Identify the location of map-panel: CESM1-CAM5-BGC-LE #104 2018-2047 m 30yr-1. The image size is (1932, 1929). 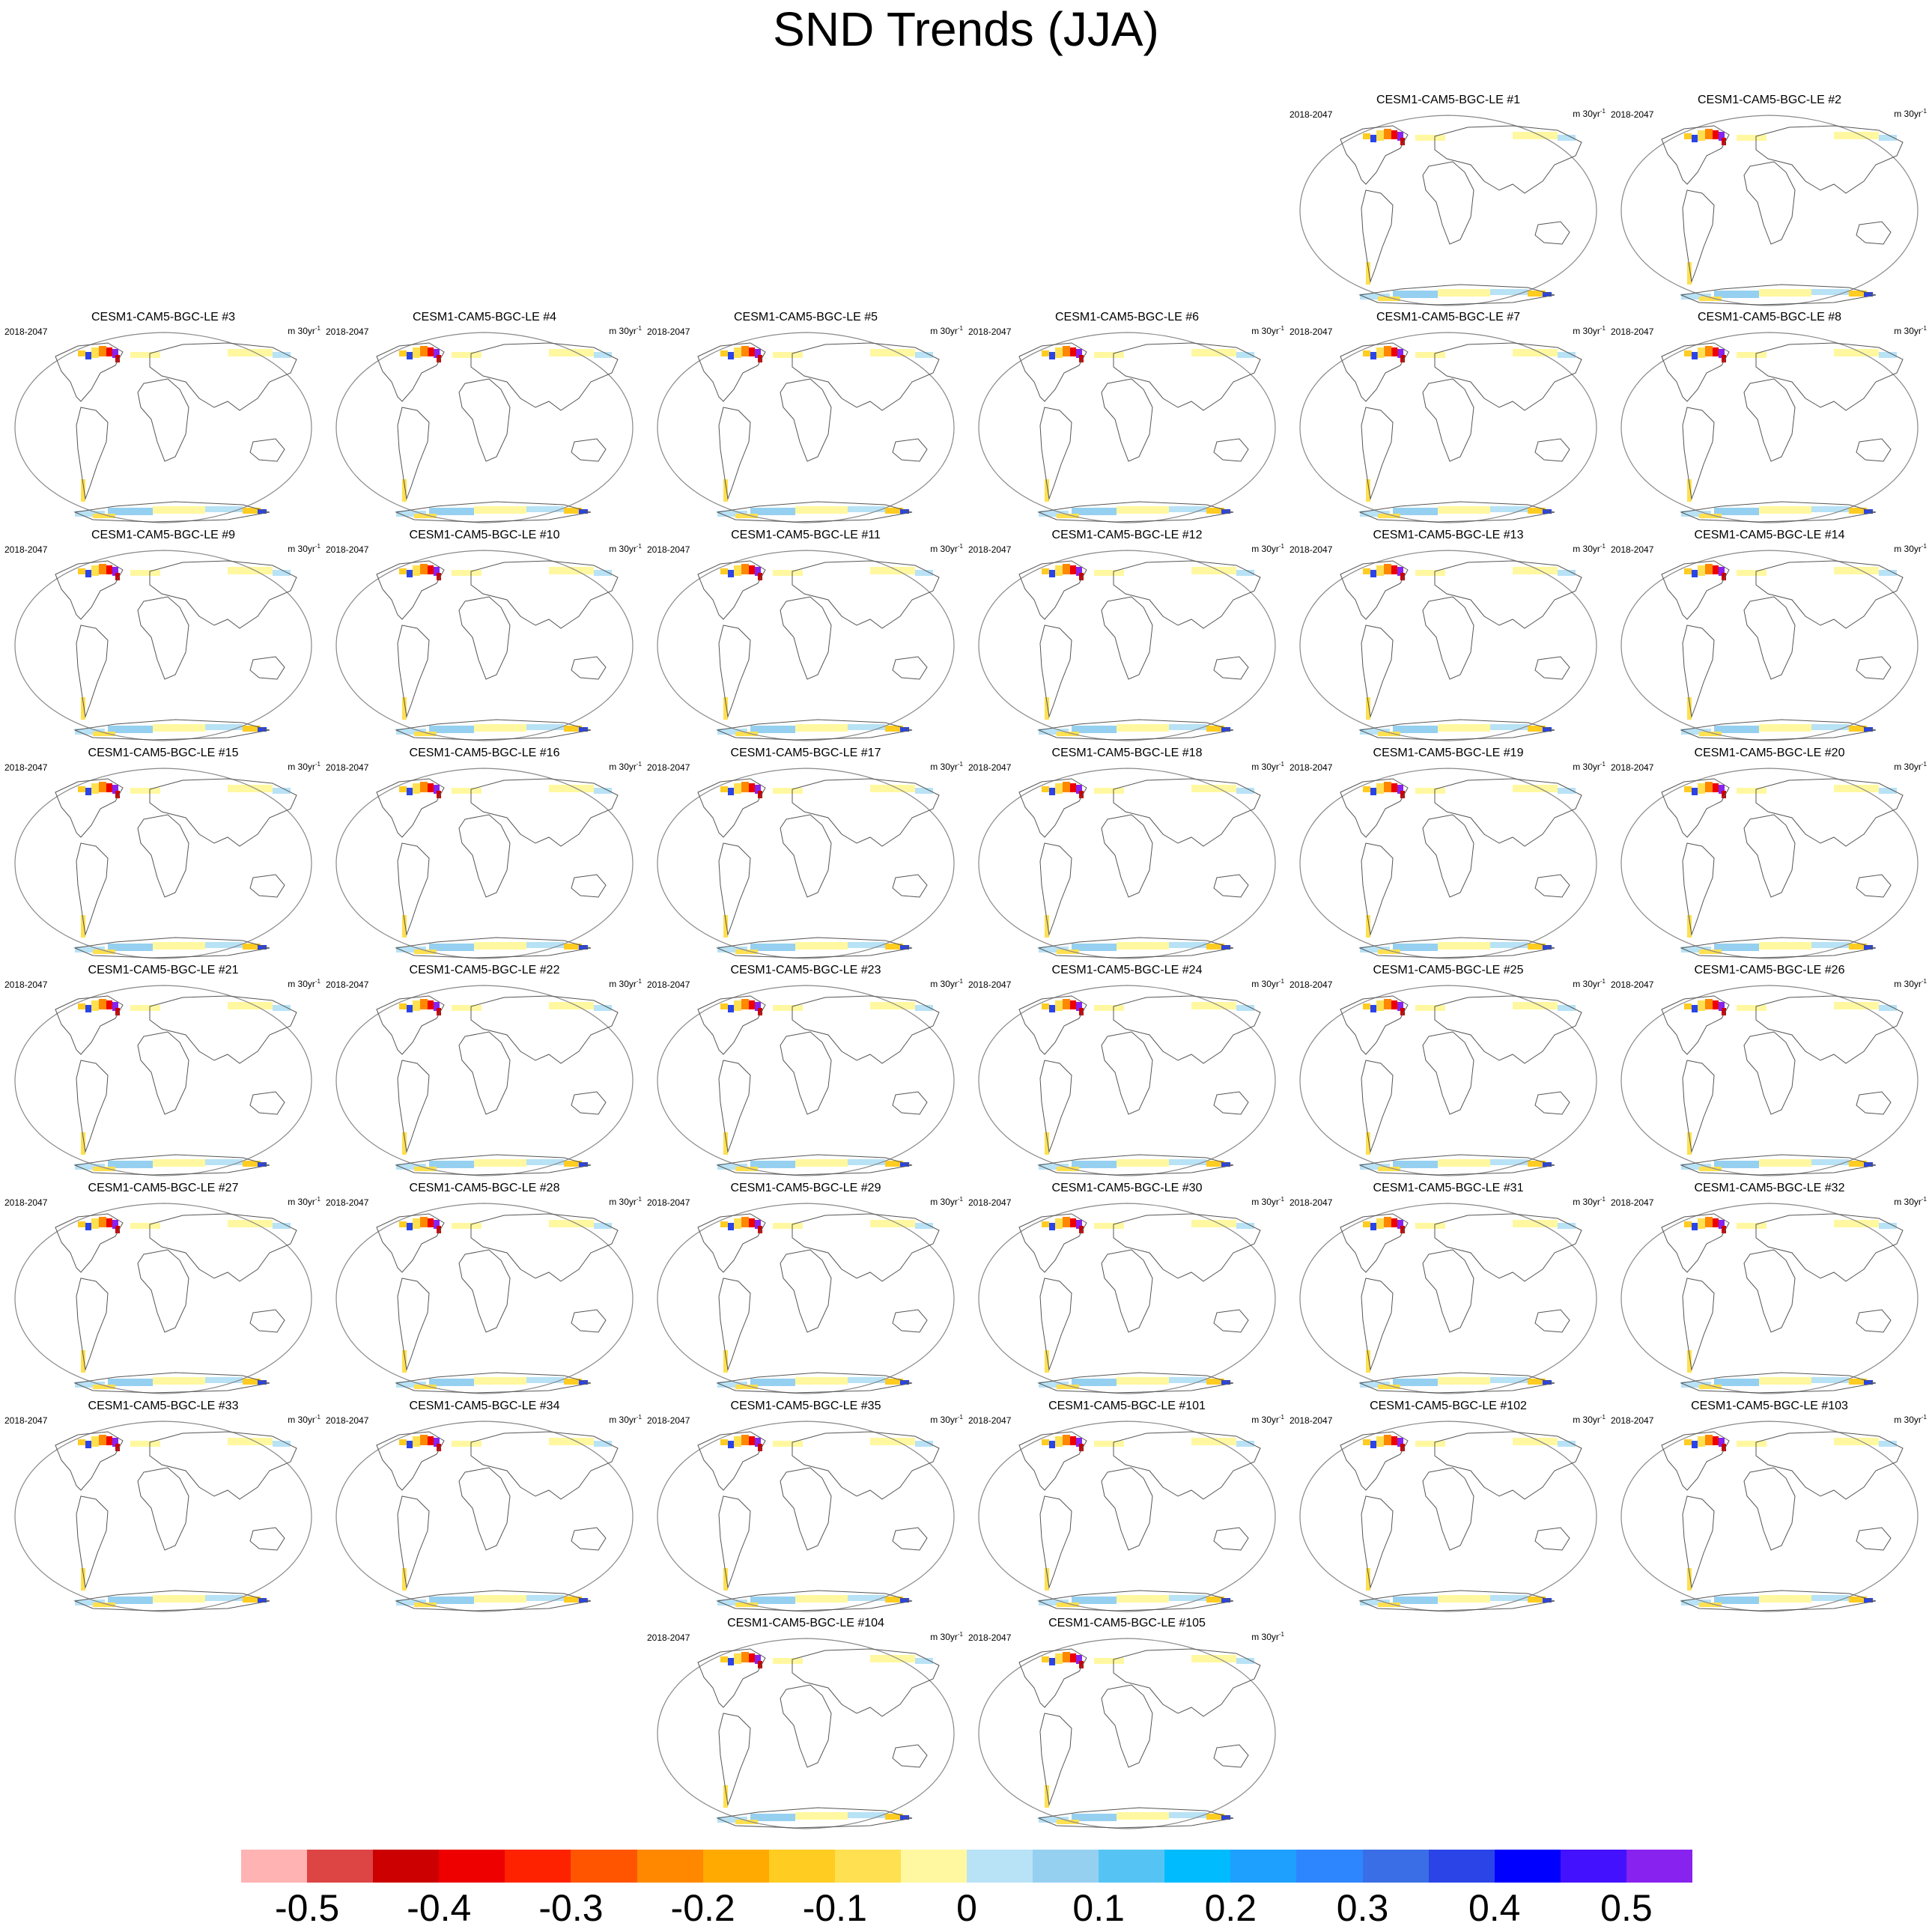
(805, 1725).